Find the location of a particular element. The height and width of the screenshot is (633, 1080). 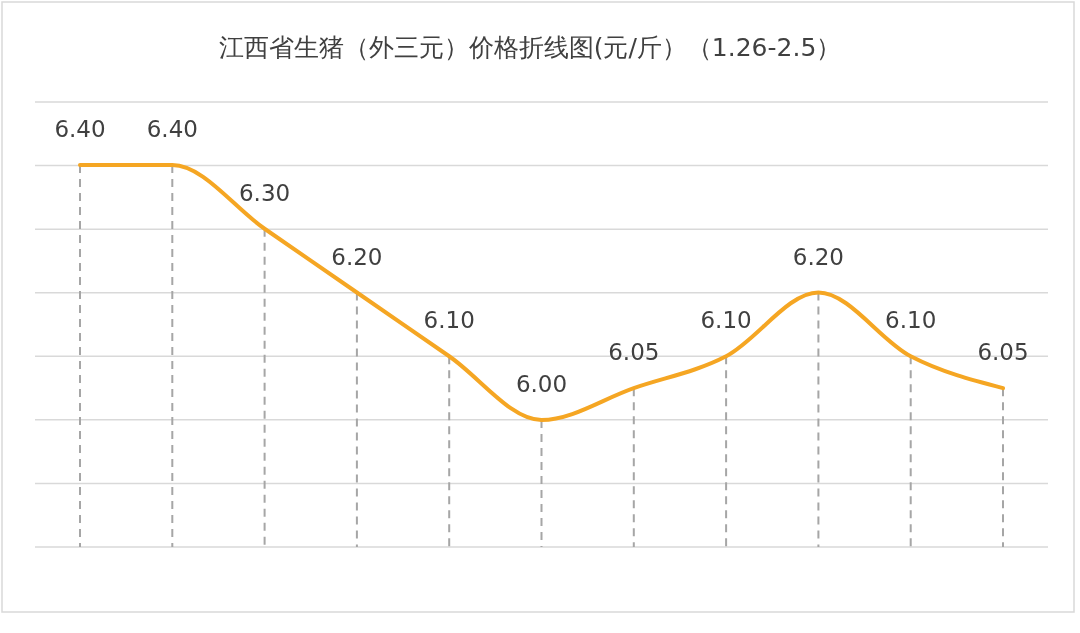

chart-title: 江西省生猪（外三元）价格折线图(元/斤）（1.26-2.5） is located at coordinates (530, 47).